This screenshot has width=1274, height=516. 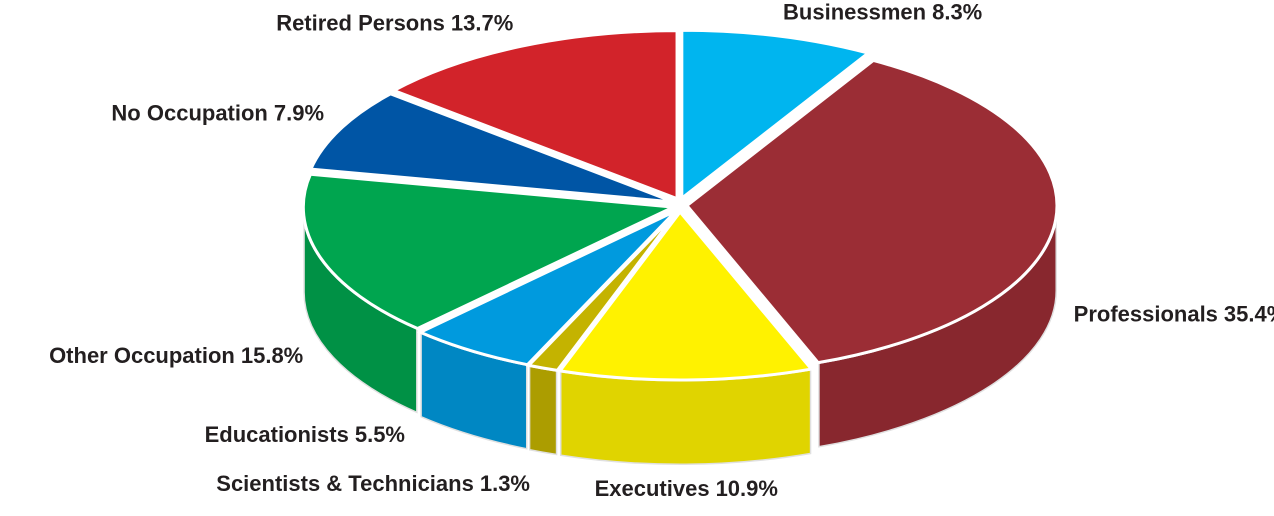 I want to click on slice-label: Retired Persons 13.7%, so click(x=394, y=23).